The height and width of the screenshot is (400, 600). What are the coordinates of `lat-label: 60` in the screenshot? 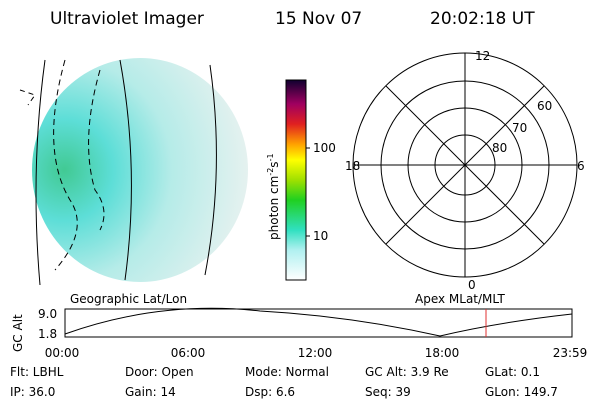 It's located at (544, 106).